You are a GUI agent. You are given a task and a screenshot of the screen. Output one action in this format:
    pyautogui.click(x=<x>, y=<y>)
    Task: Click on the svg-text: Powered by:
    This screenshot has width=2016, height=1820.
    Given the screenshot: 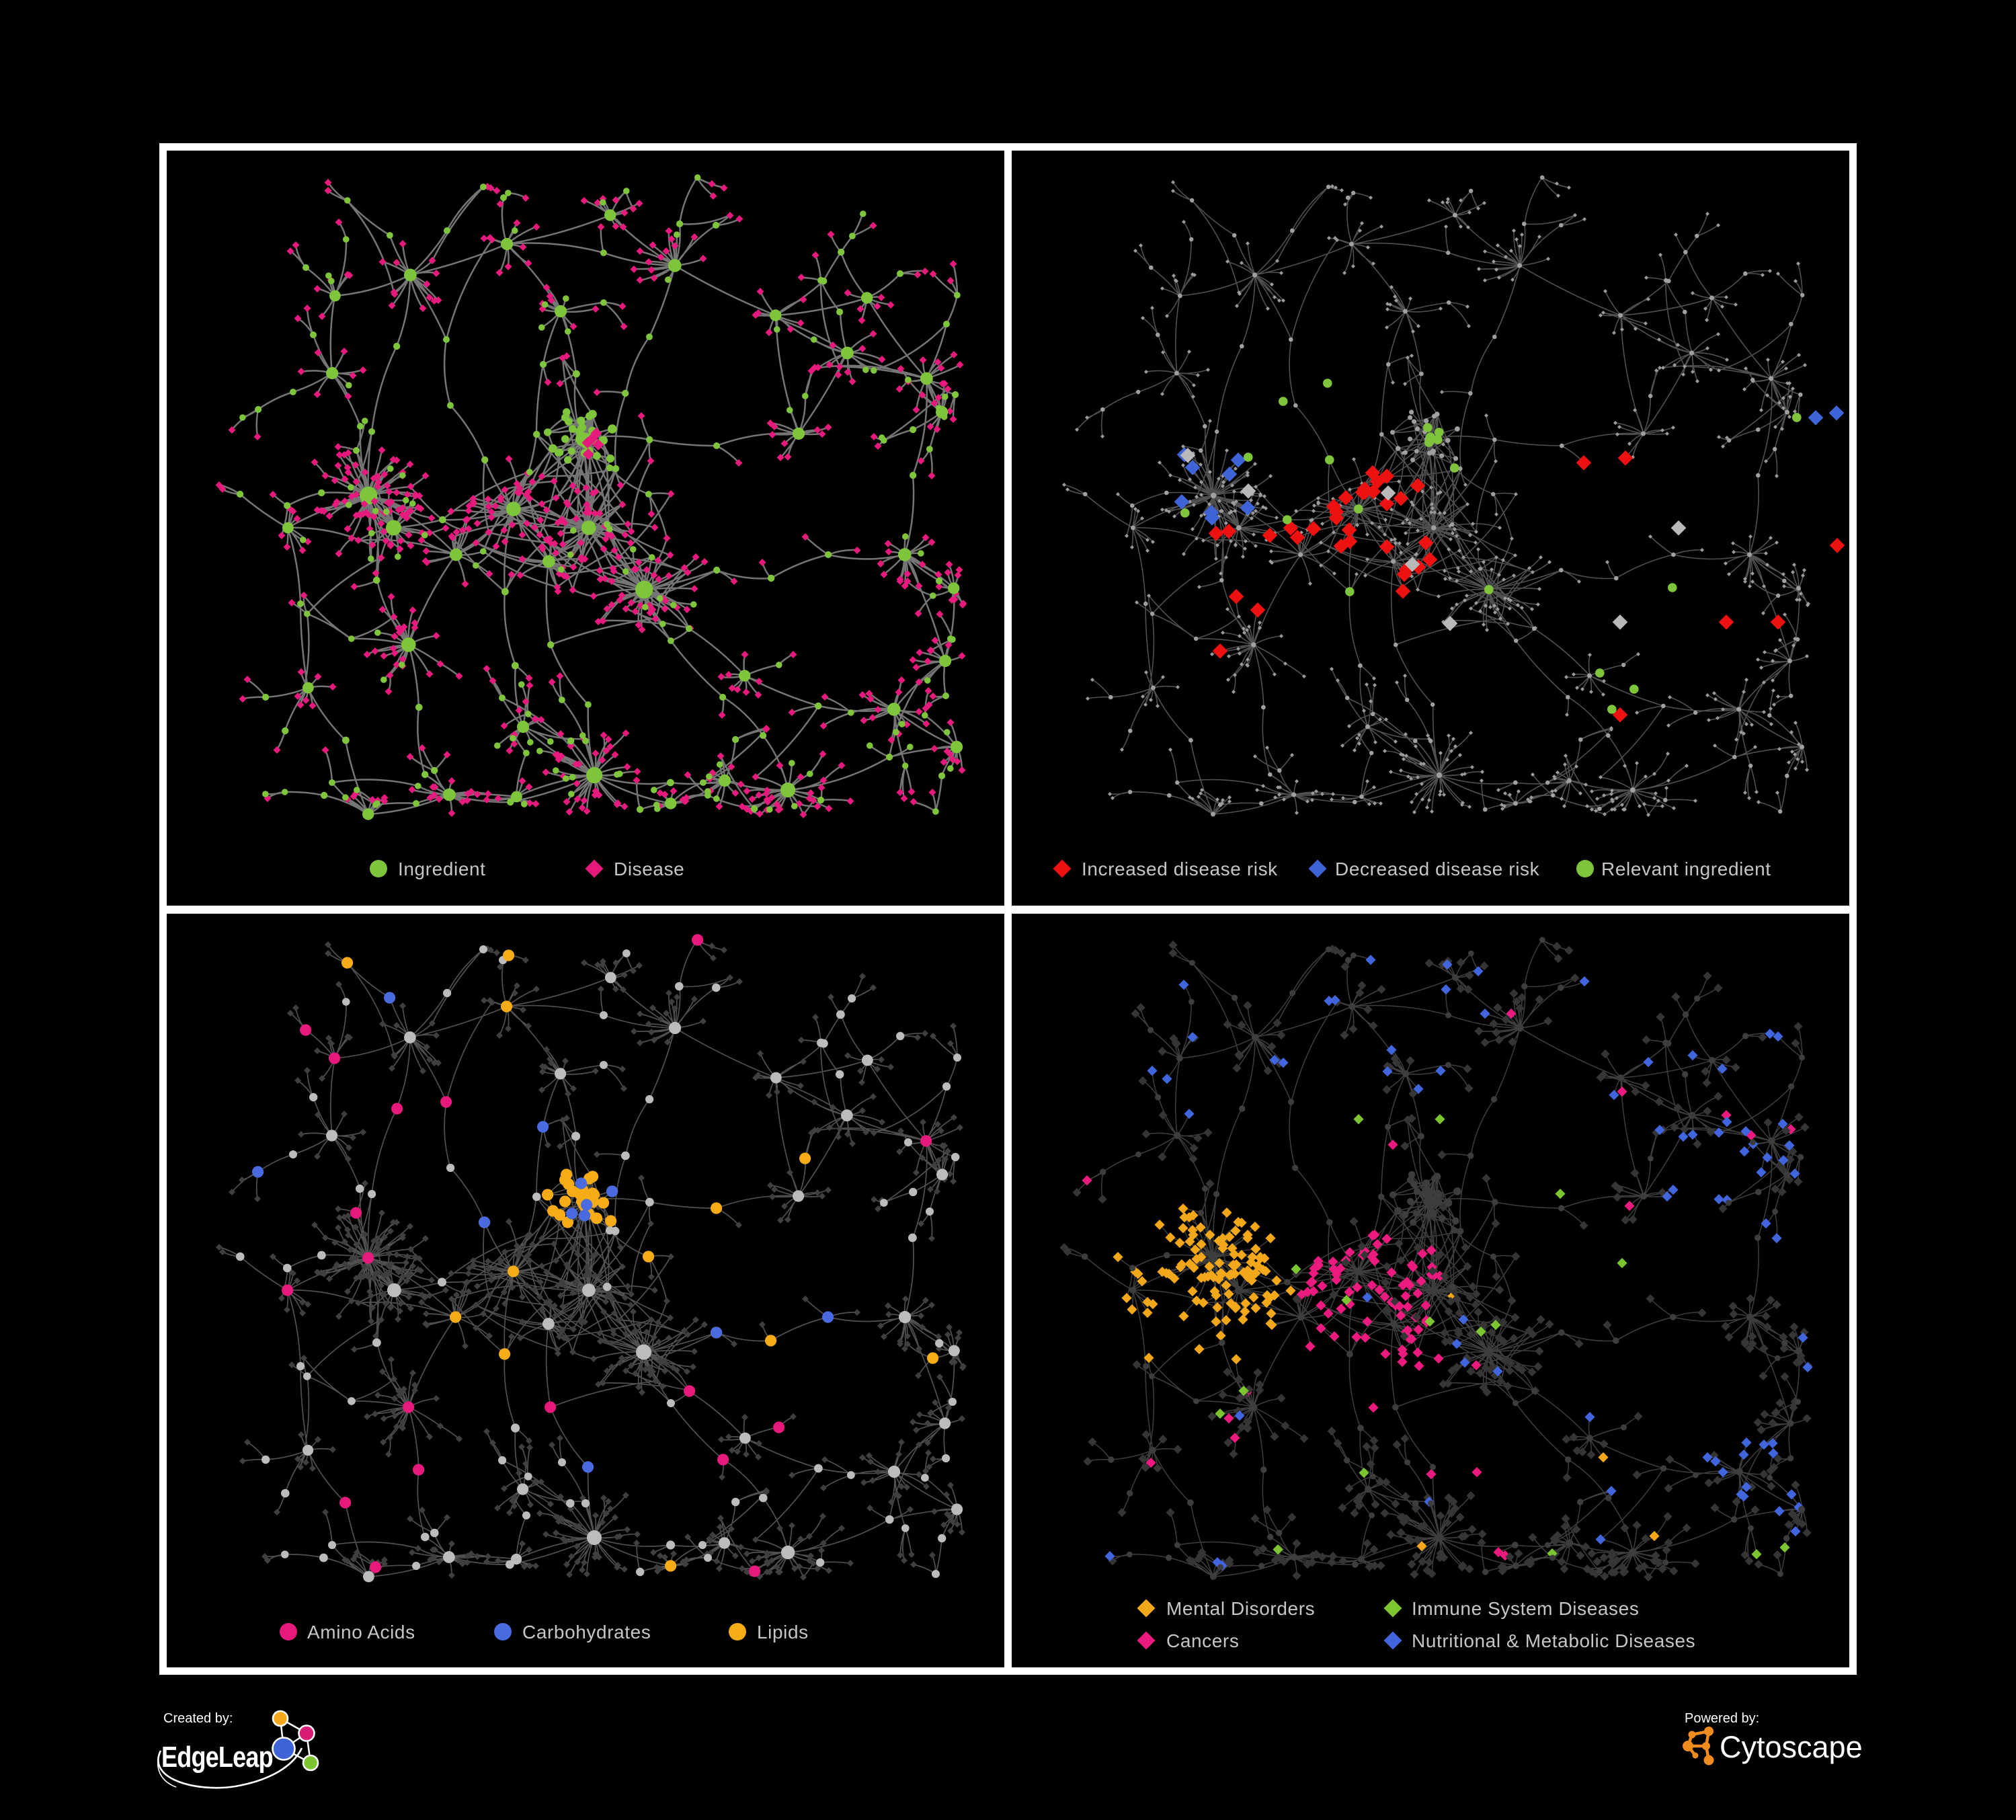 What is the action you would take?
    pyautogui.click(x=1722, y=1718)
    